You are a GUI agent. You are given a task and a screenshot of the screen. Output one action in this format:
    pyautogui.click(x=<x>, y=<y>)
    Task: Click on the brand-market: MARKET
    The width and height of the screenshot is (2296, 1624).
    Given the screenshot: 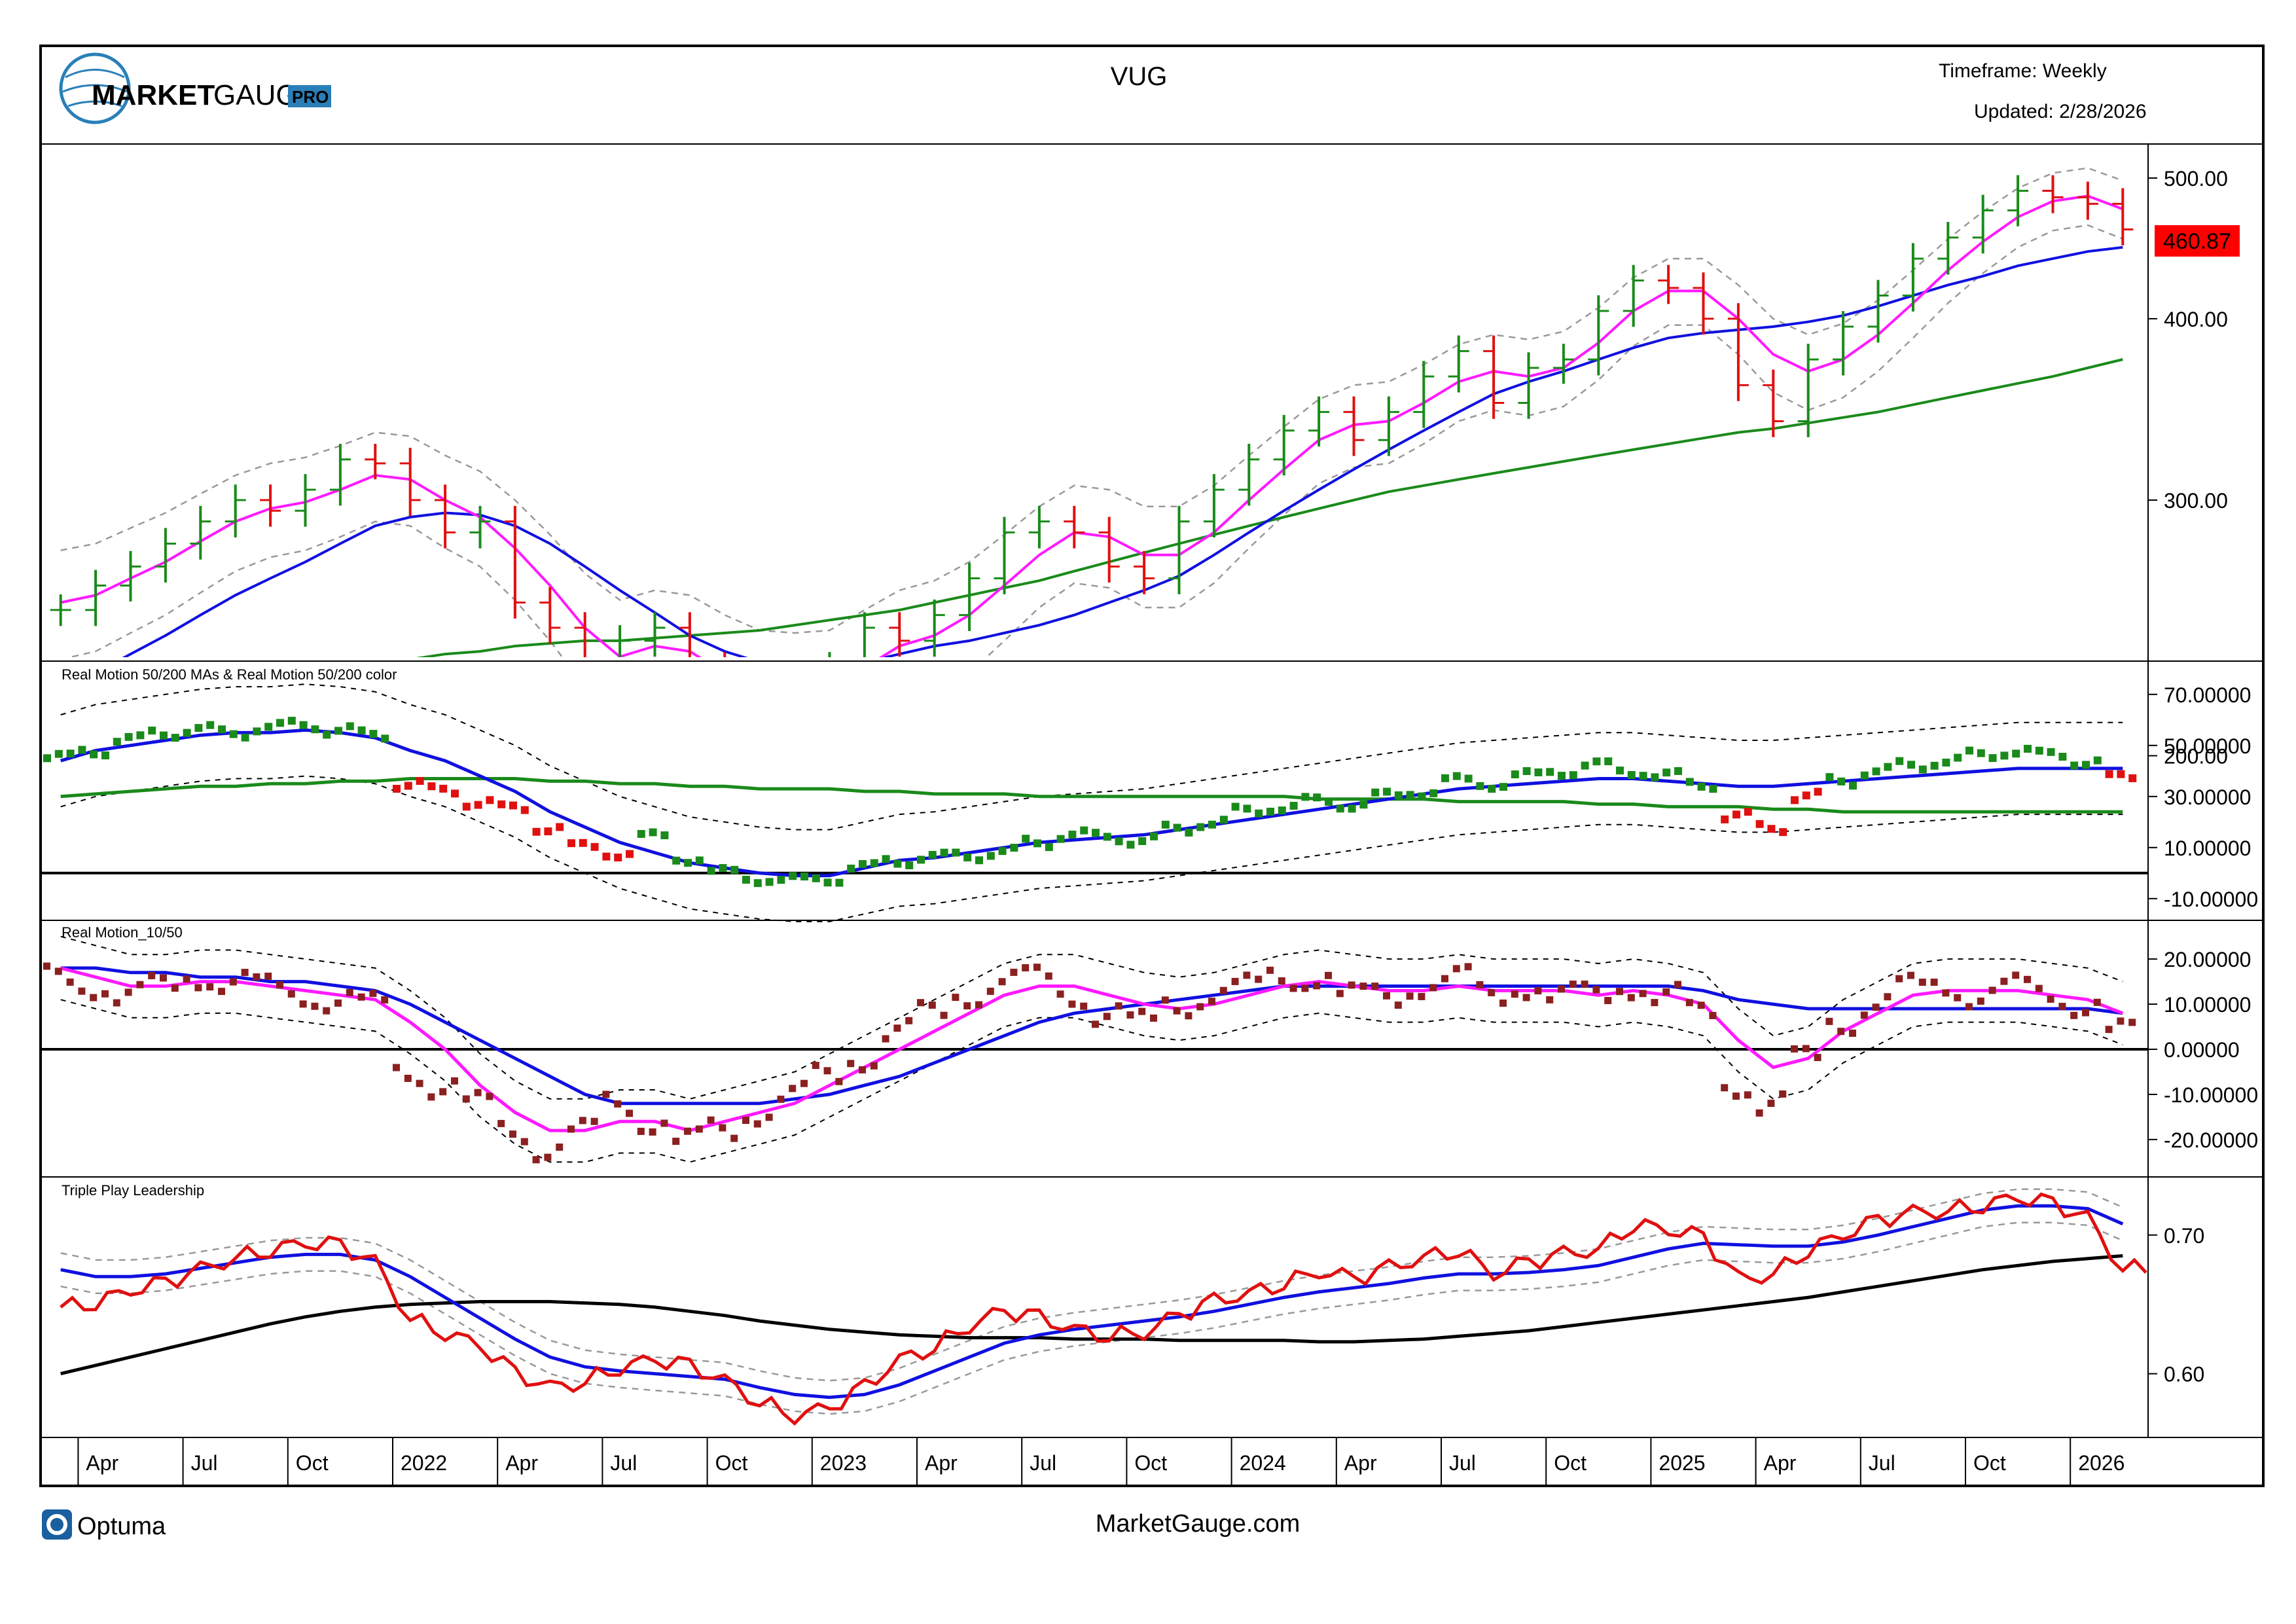 What is the action you would take?
    pyautogui.click(x=153, y=95)
    